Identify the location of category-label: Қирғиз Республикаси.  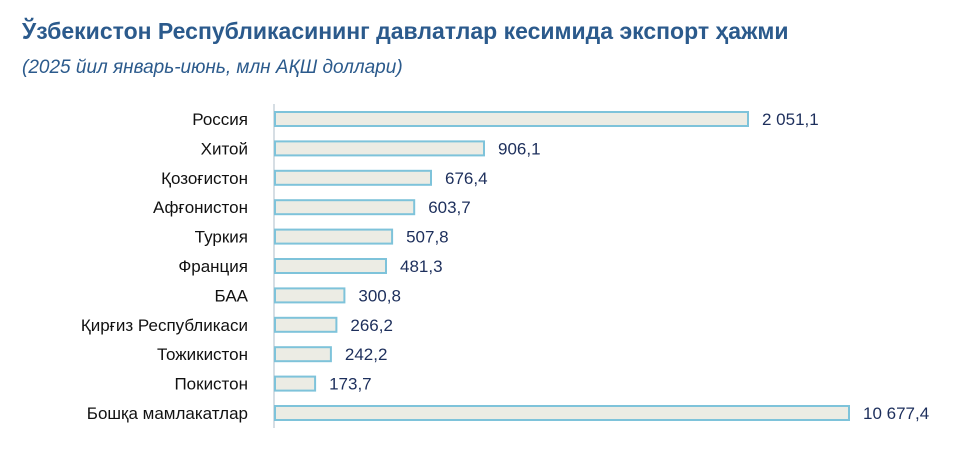
(164, 325).